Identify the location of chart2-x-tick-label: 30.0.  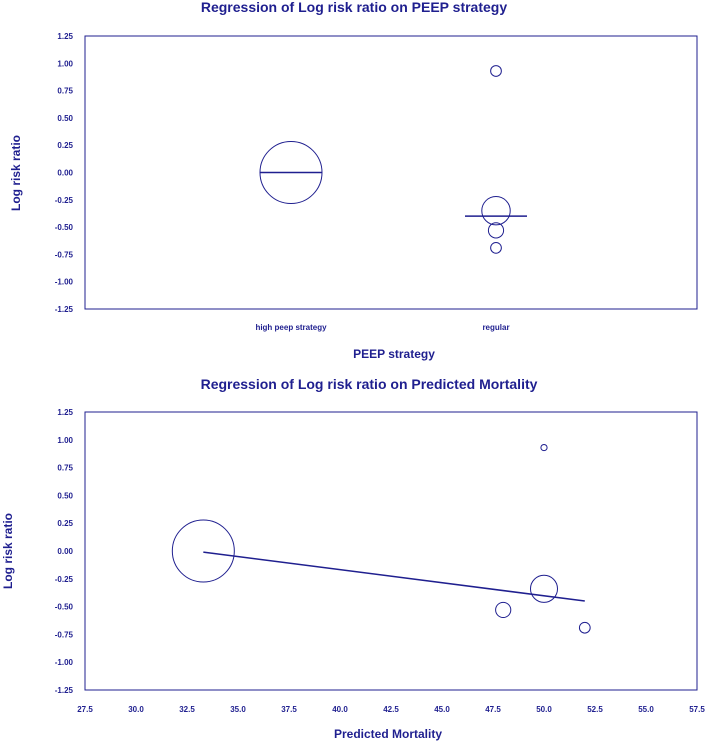
(136, 709).